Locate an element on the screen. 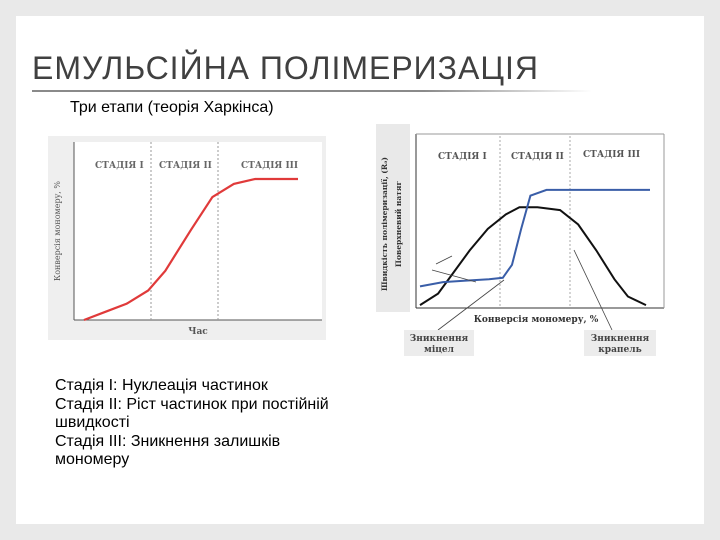 The width and height of the screenshot is (720, 540). annot-droplets-box is located at coordinates (620, 343).